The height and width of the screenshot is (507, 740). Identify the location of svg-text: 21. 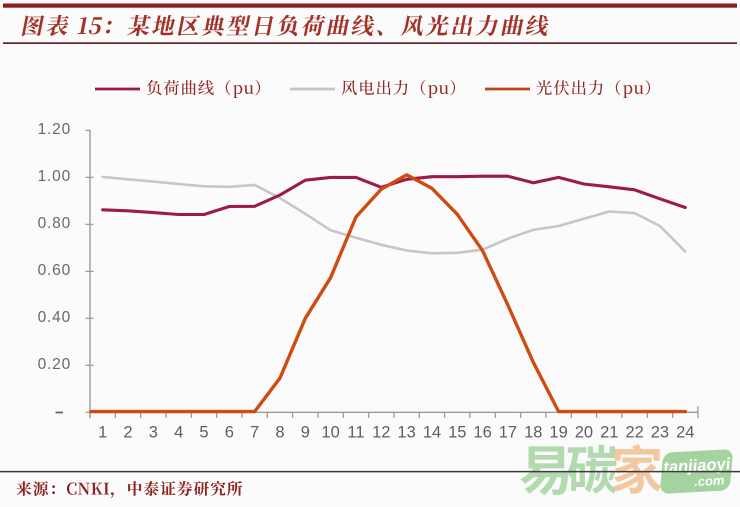
(609, 433).